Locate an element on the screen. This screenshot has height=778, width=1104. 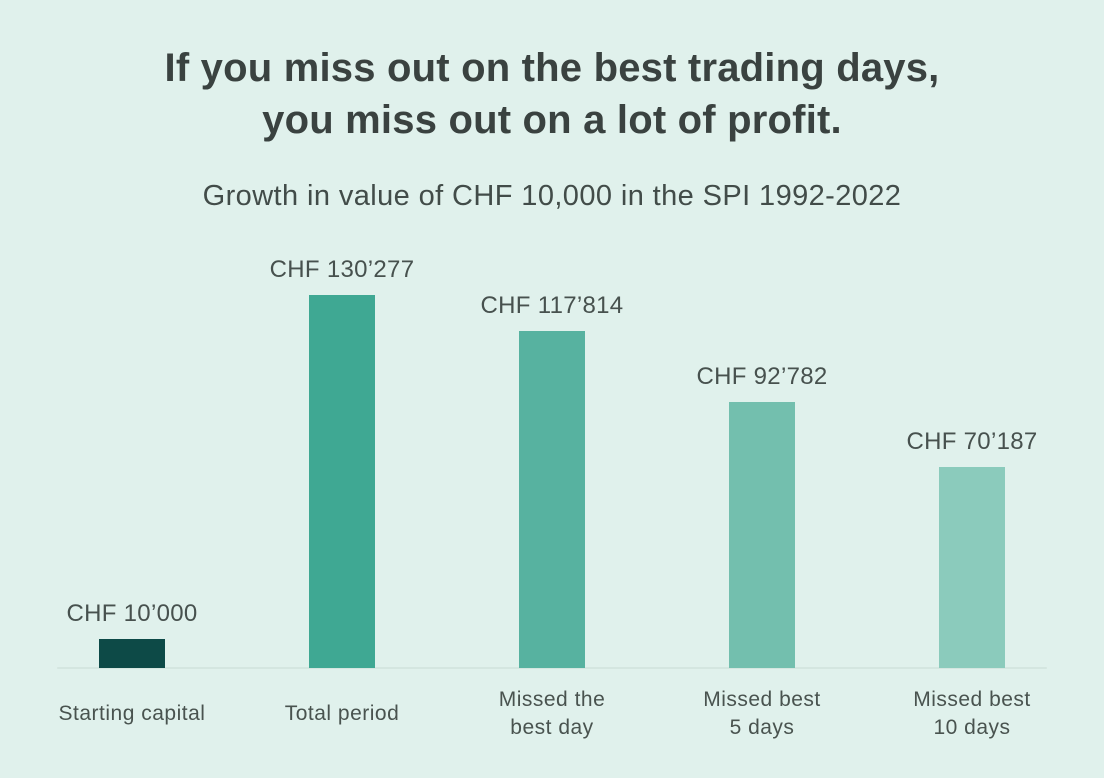
bar-value-label: CHF 92’782 is located at coordinates (762, 376).